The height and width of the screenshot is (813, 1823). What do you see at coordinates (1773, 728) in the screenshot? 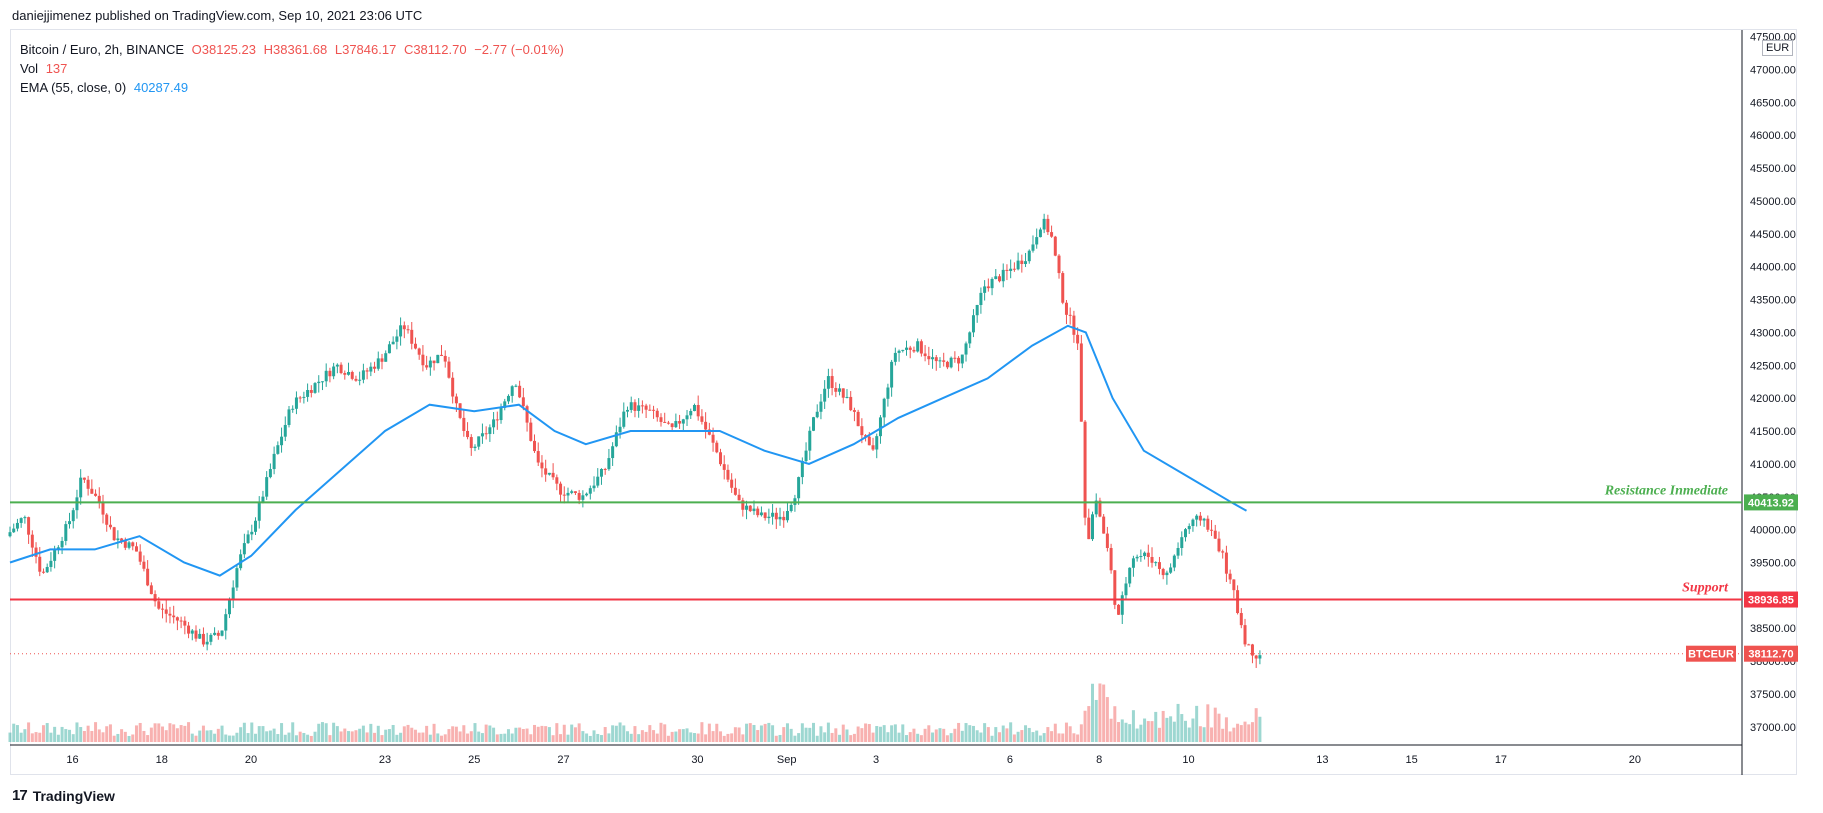
I see `price-tick-label: 37000.00` at bounding box center [1773, 728].